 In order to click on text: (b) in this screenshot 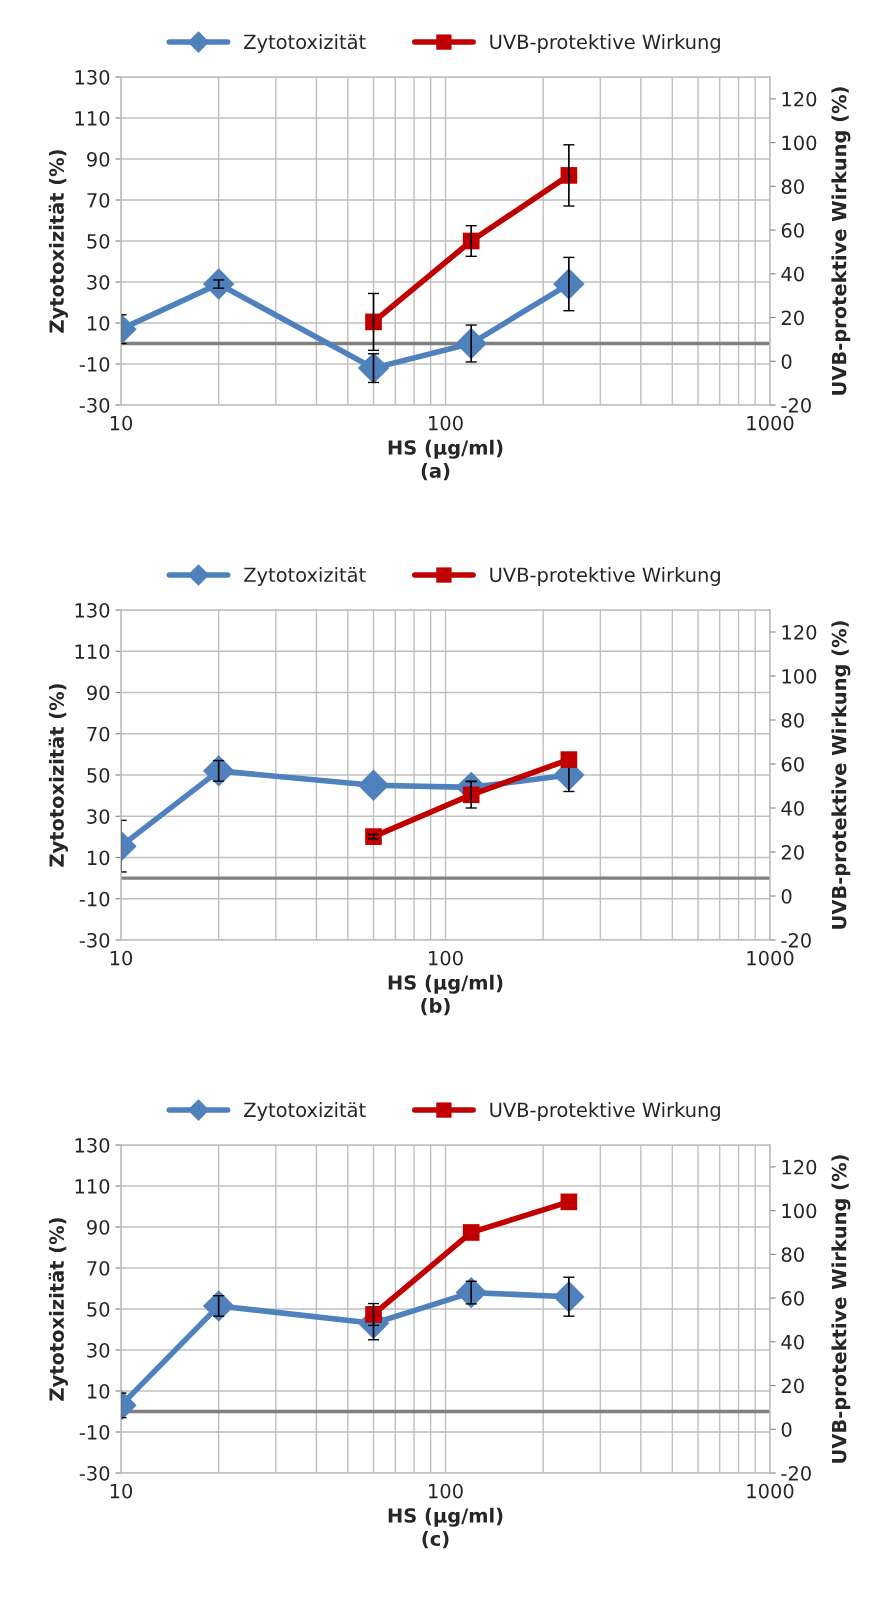, I will do `click(435, 1007)`.